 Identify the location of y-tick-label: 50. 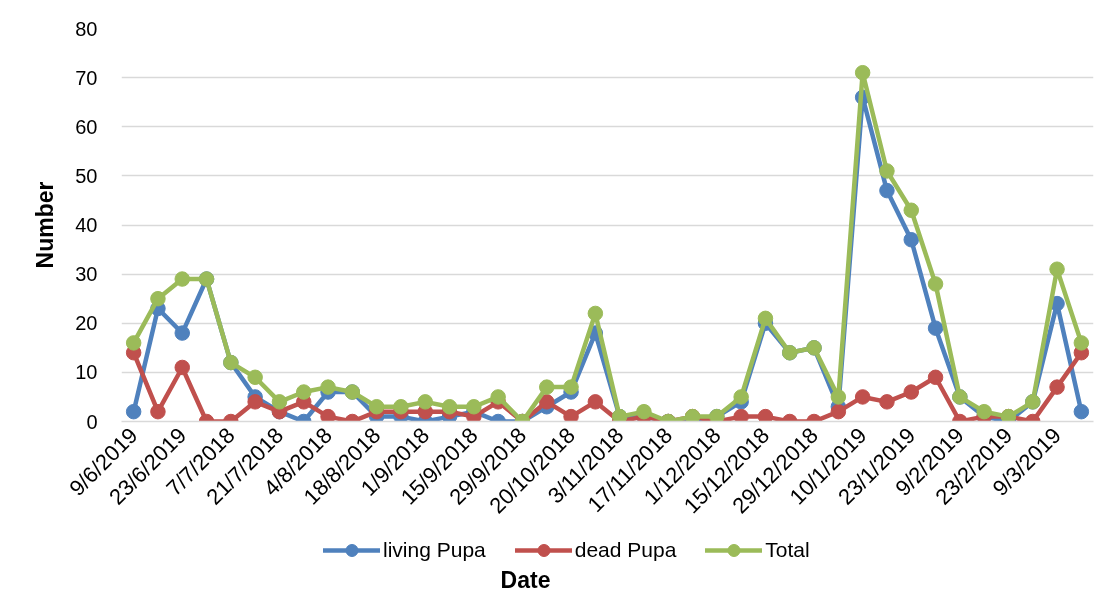
(86, 175).